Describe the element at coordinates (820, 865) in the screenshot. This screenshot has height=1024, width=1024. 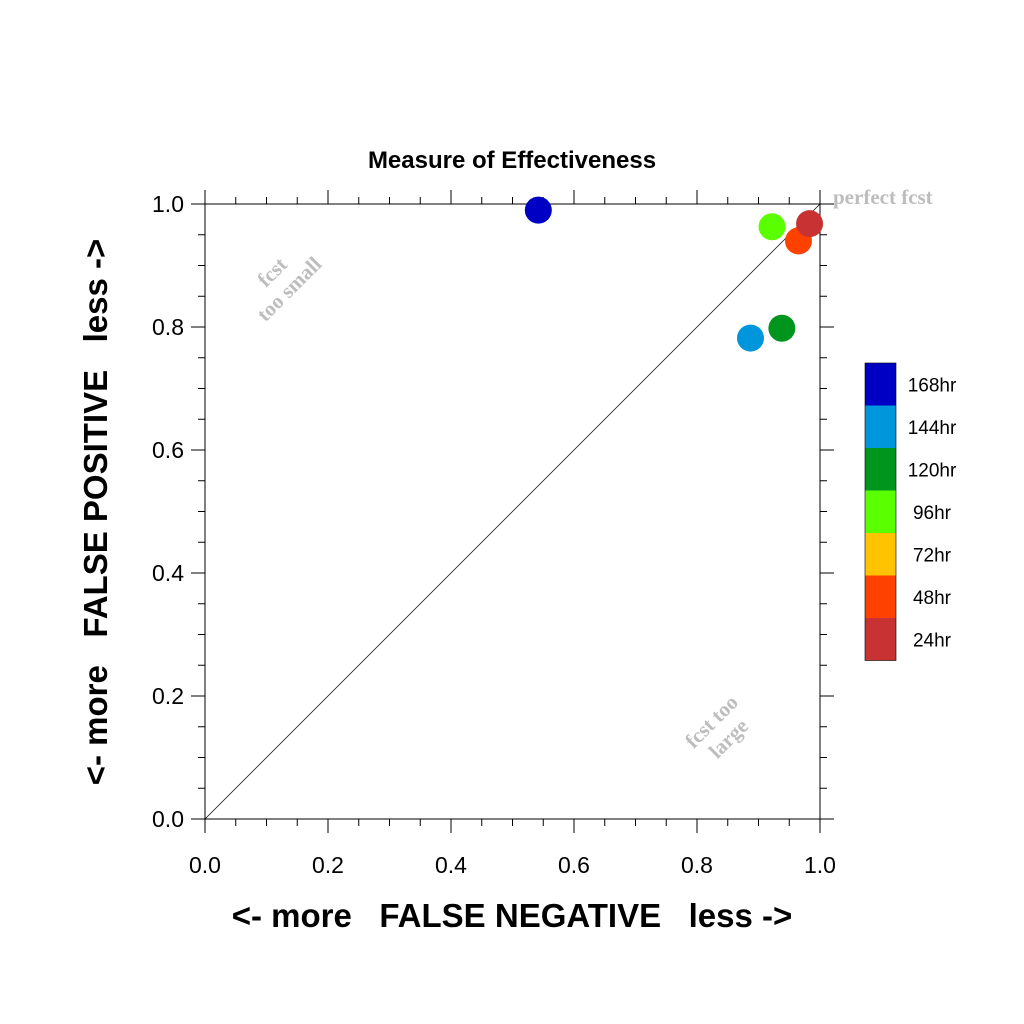
I see `x-tick-label: 1.0` at that location.